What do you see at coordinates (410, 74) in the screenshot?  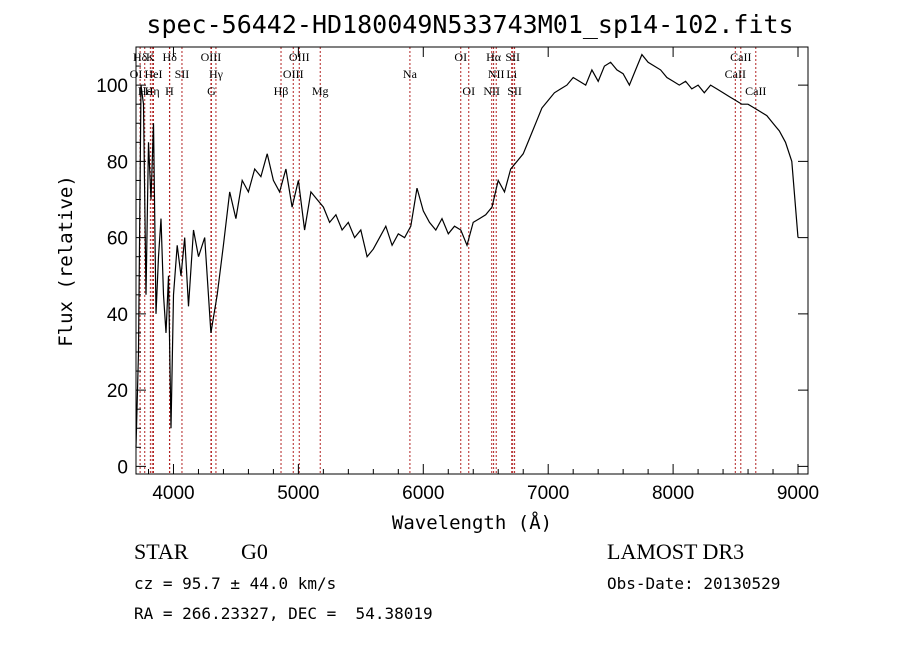 I see `spectral-line-label: Na` at bounding box center [410, 74].